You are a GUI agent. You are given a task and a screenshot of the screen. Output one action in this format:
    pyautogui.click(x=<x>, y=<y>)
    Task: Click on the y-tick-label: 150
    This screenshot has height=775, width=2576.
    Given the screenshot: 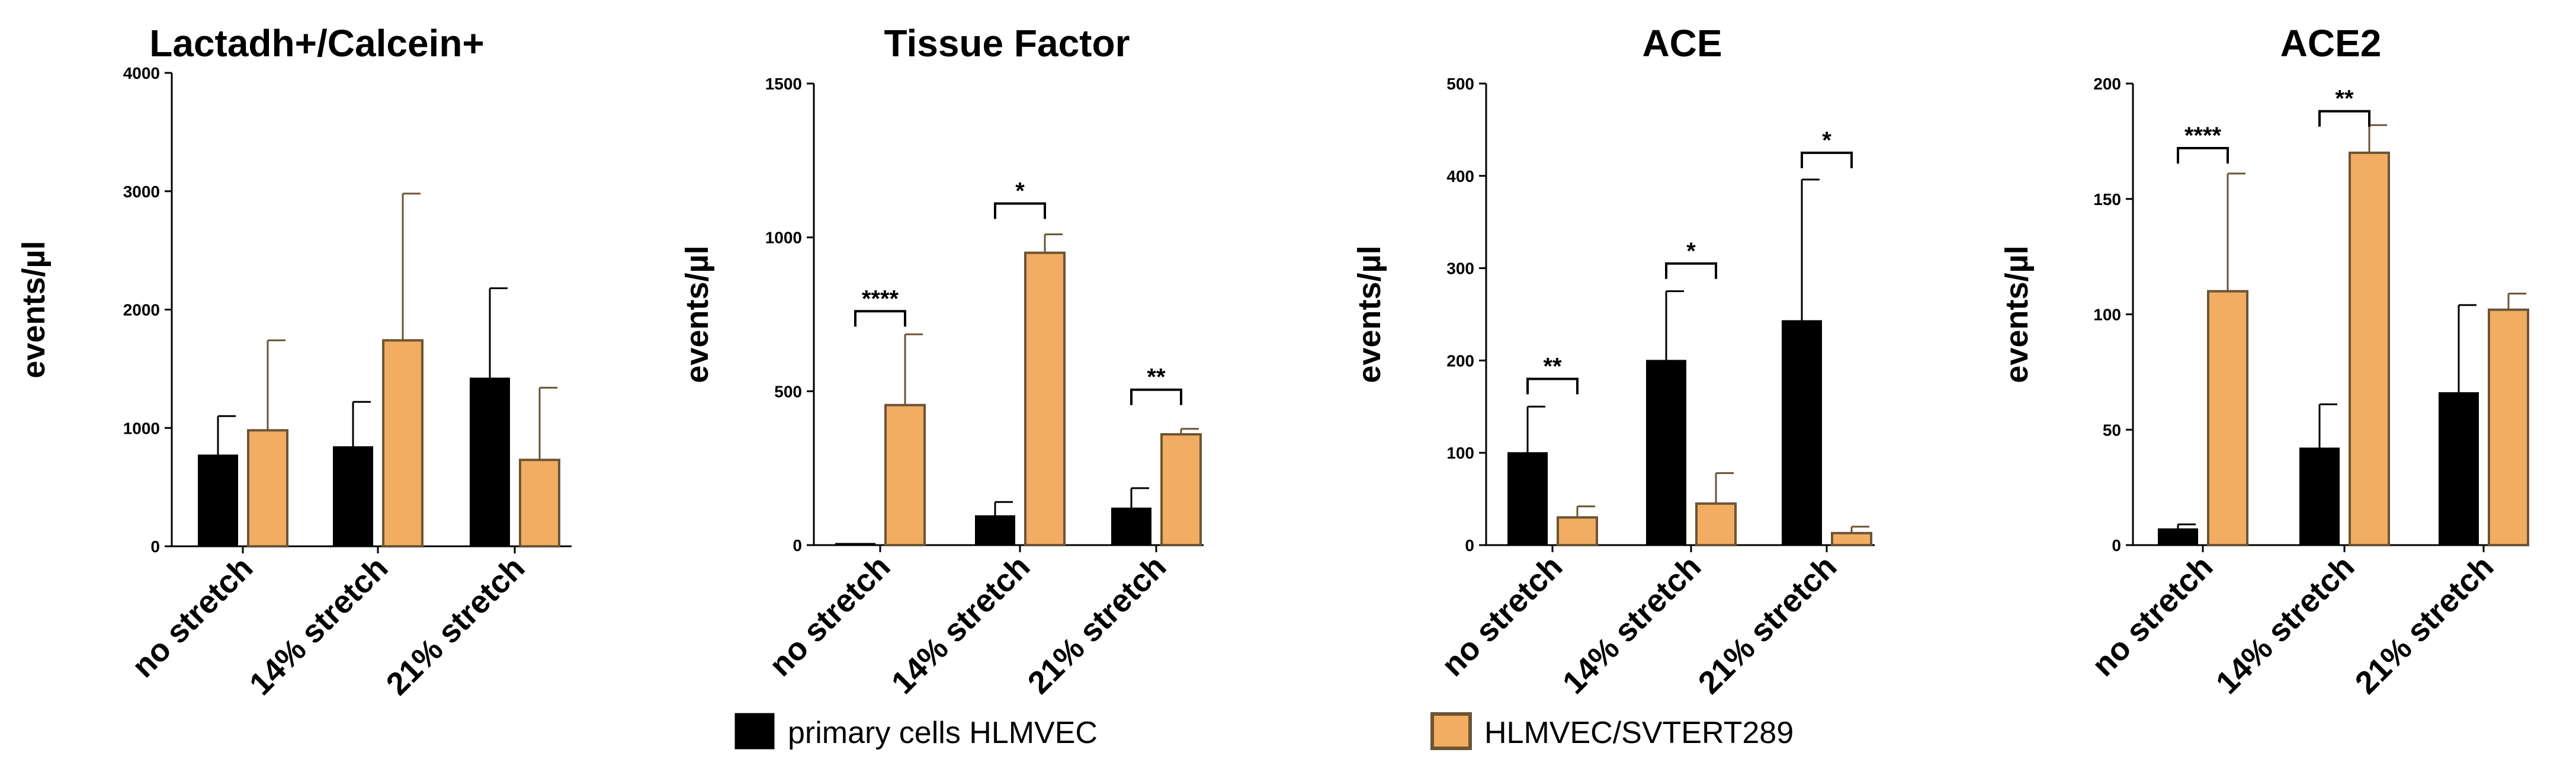 What is the action you would take?
    pyautogui.click(x=2107, y=199)
    